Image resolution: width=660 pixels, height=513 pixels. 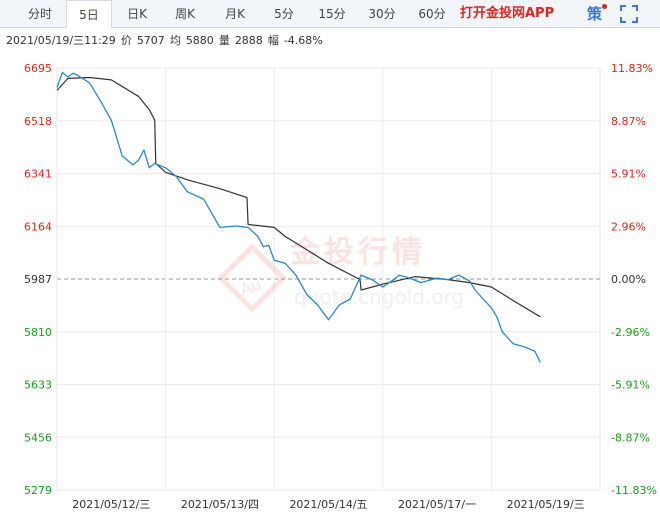 What do you see at coordinates (185, 14) in the screenshot?
I see `tab-week-k: 周K` at bounding box center [185, 14].